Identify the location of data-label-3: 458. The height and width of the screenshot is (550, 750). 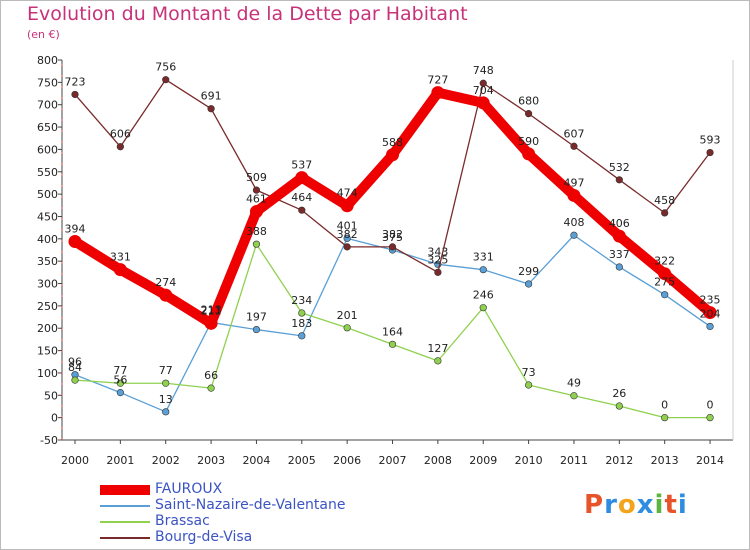
(664, 200).